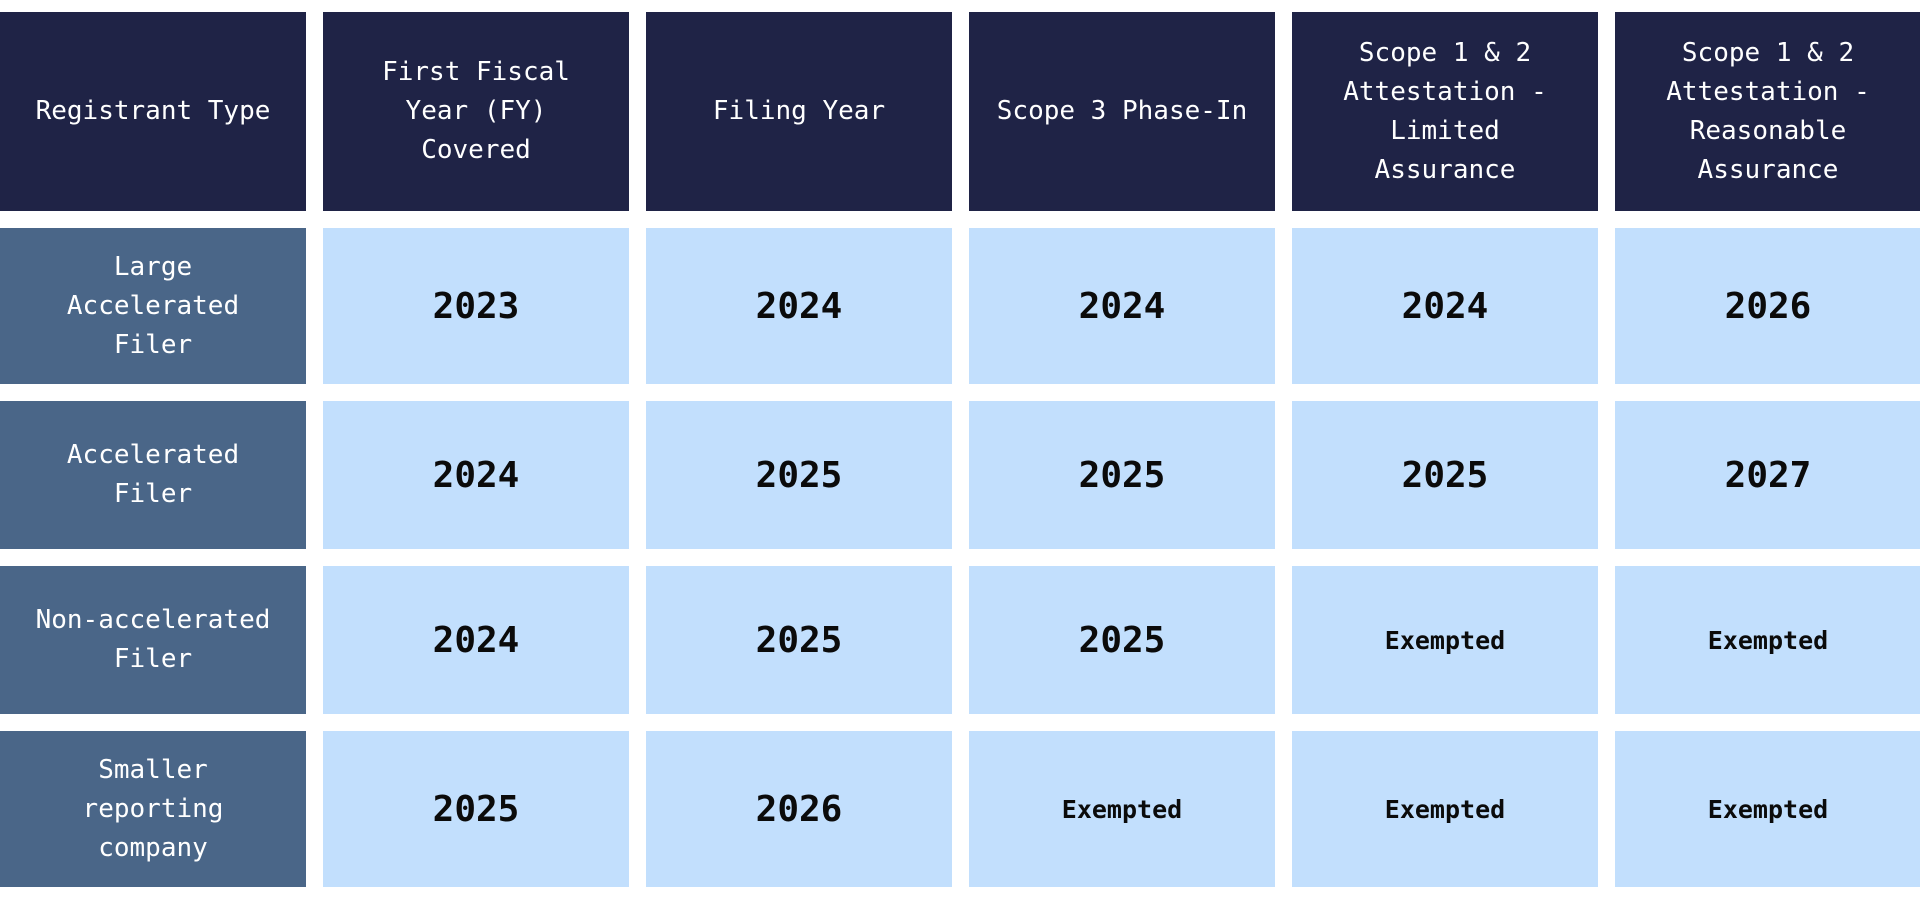  I want to click on row-registrant-type: Accelerated Filer, so click(153, 475).